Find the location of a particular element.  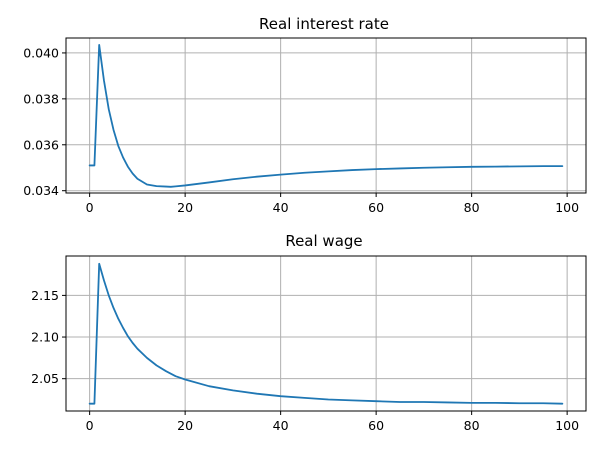

y-tick-label: 0.034 is located at coordinates (41, 190).